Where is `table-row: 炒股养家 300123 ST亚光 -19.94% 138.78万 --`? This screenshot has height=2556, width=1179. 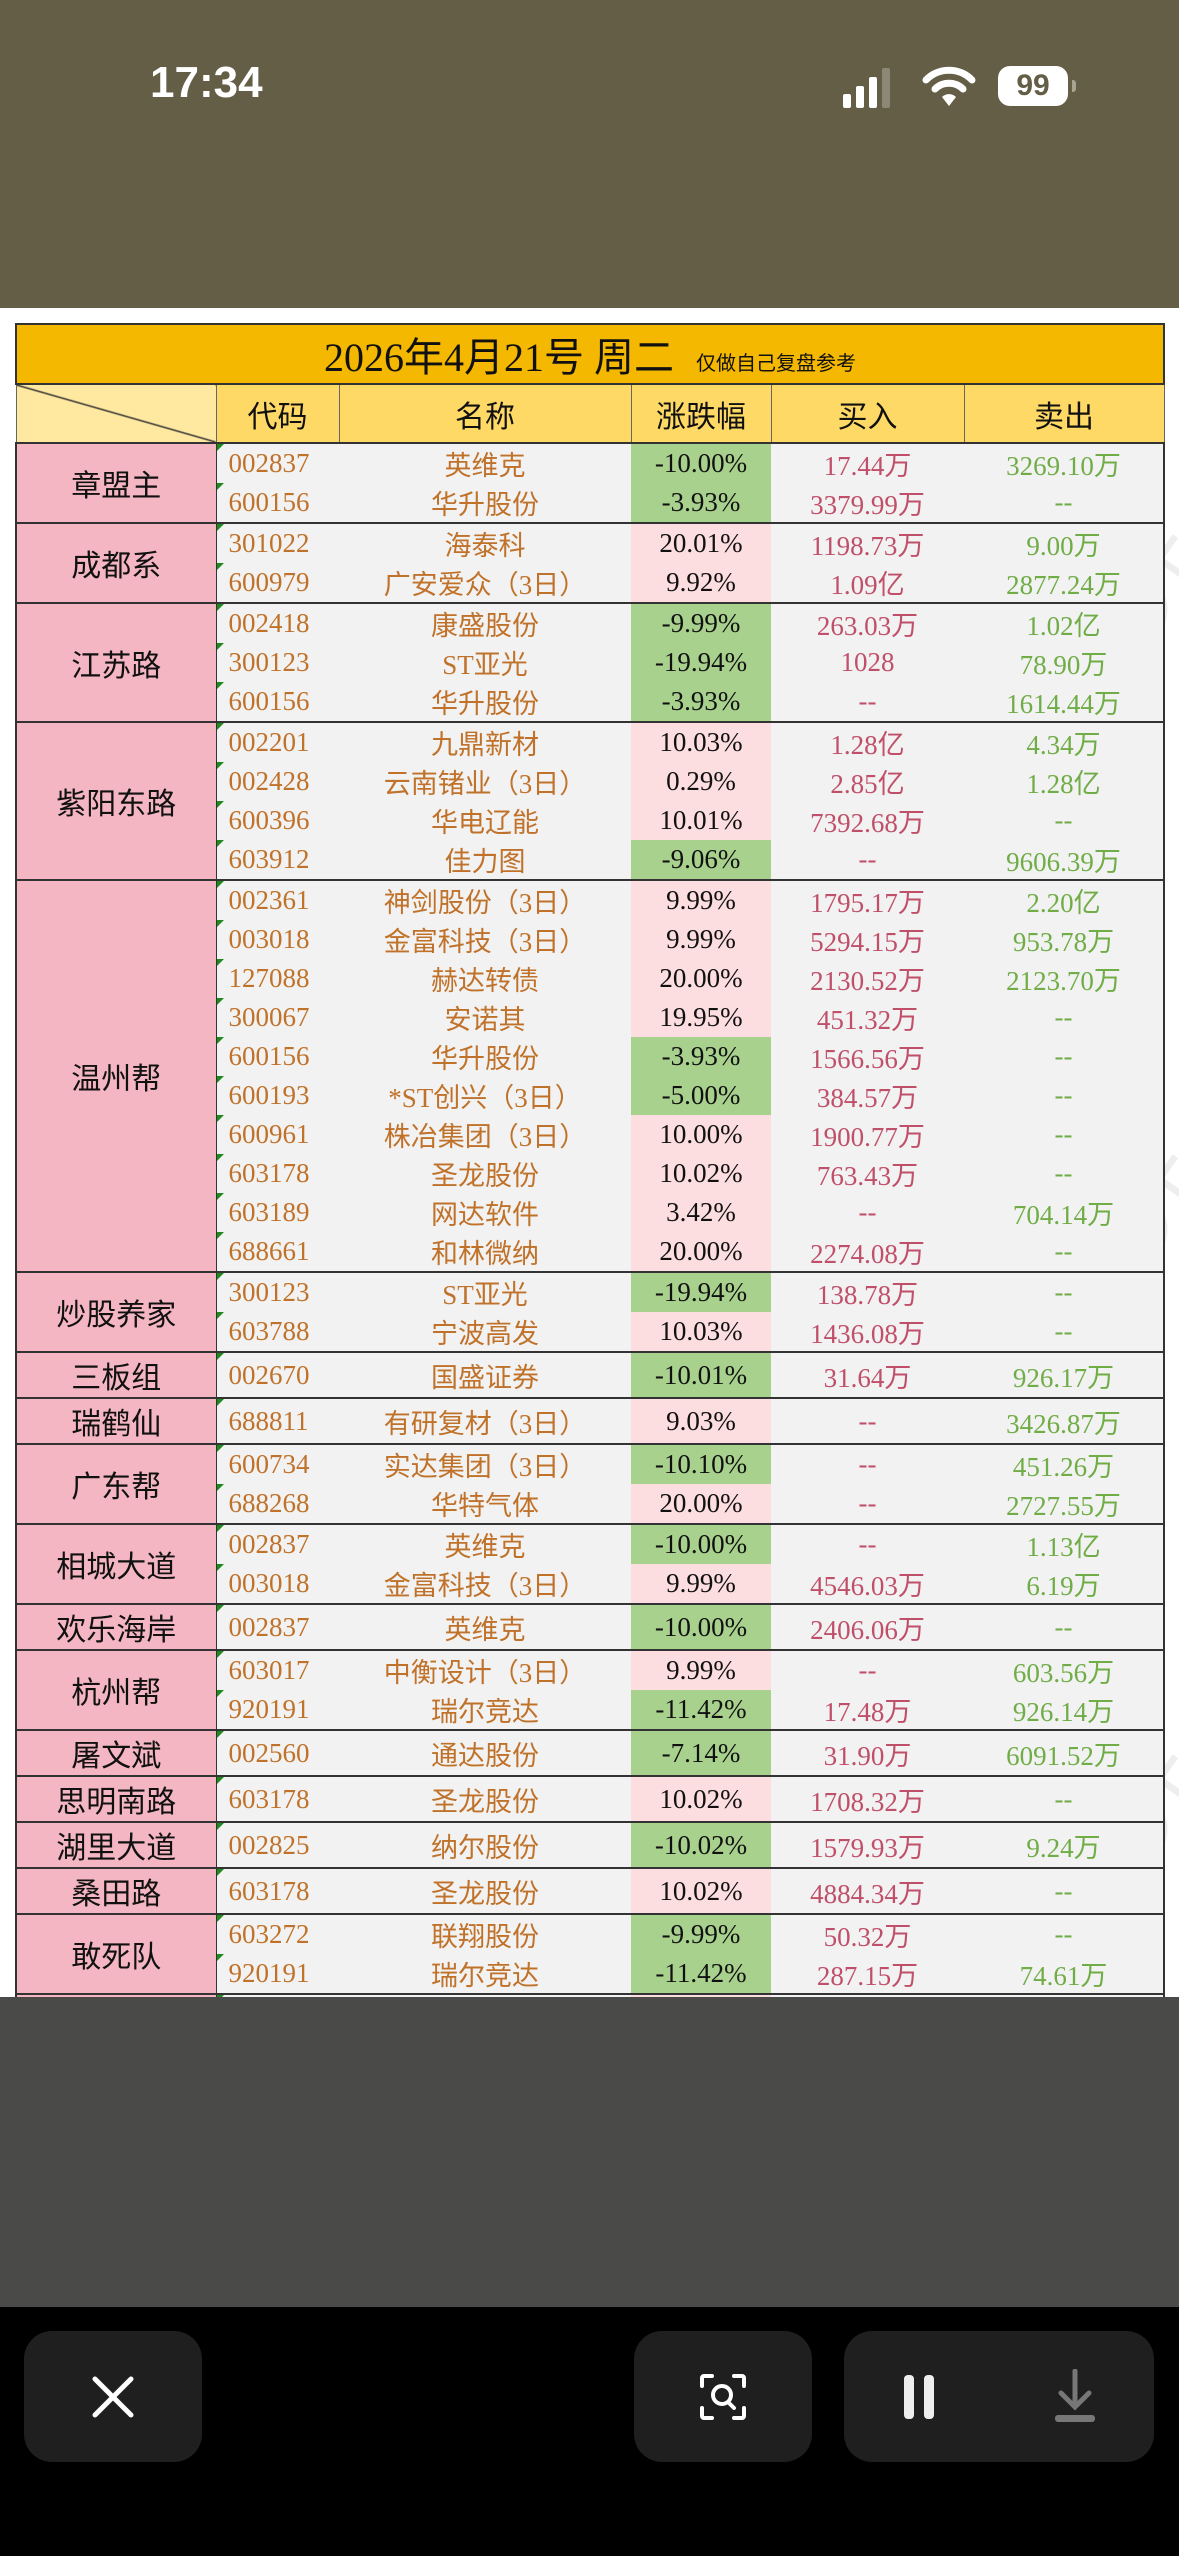
table-row: 炒股养家 300123 ST亚光 -19.94% 138.78万 -- is located at coordinates (590, 1312).